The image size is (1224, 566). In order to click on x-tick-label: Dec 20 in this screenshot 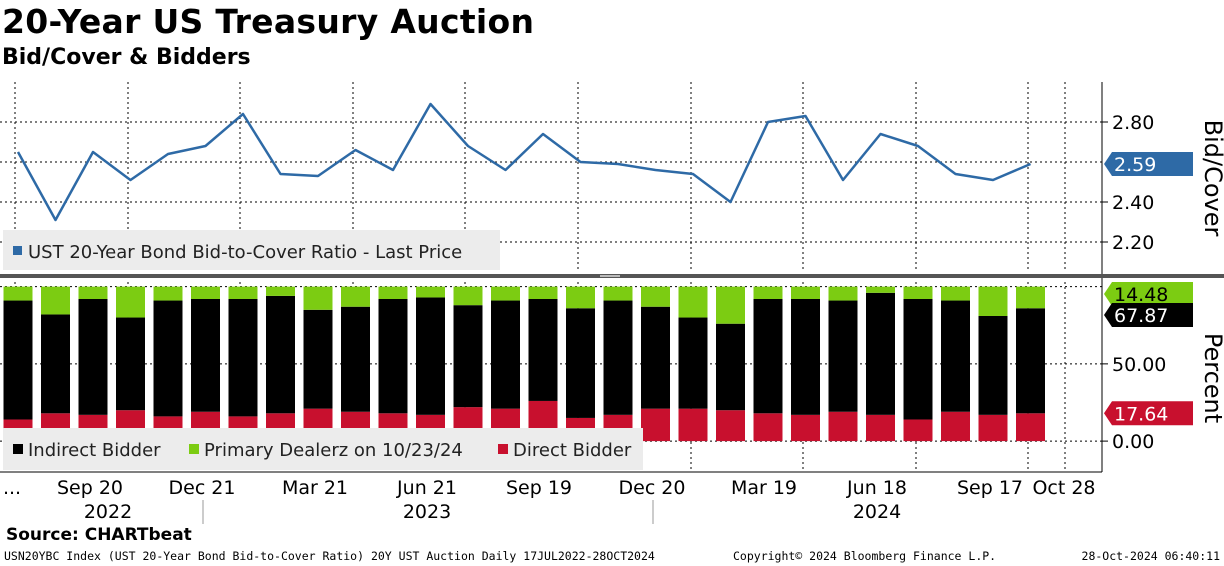, I will do `click(652, 488)`.